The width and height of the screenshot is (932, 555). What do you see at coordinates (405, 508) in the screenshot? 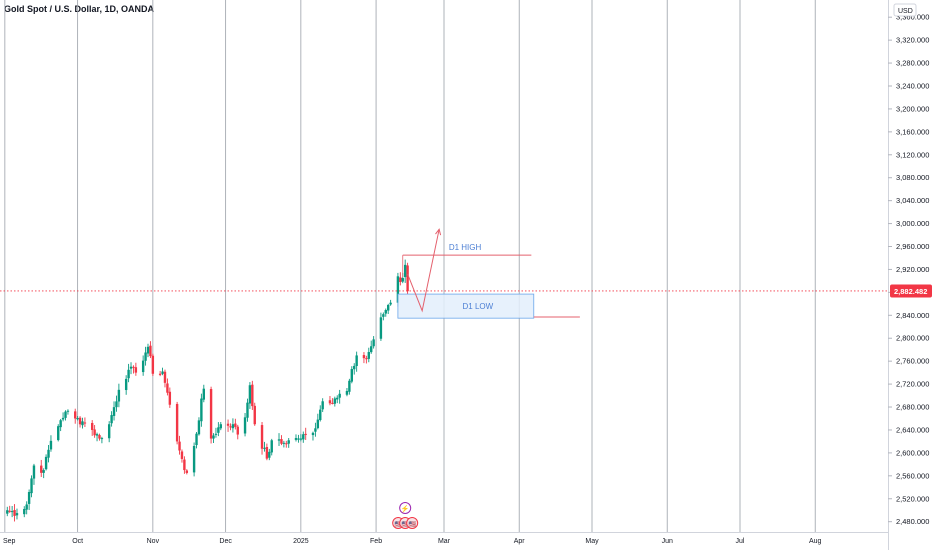
I see `event-icon-lightning` at bounding box center [405, 508].